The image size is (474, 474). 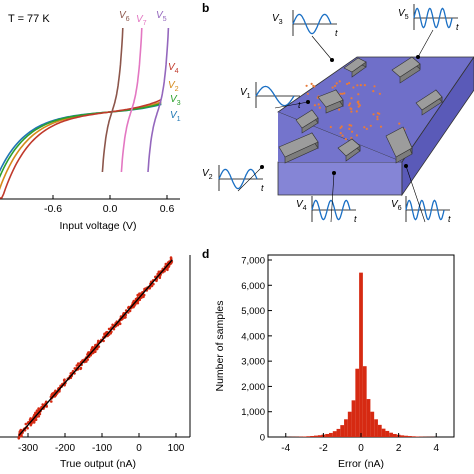 I want to click on panel-d-y-tick-label: 7,000, so click(x=253, y=261).